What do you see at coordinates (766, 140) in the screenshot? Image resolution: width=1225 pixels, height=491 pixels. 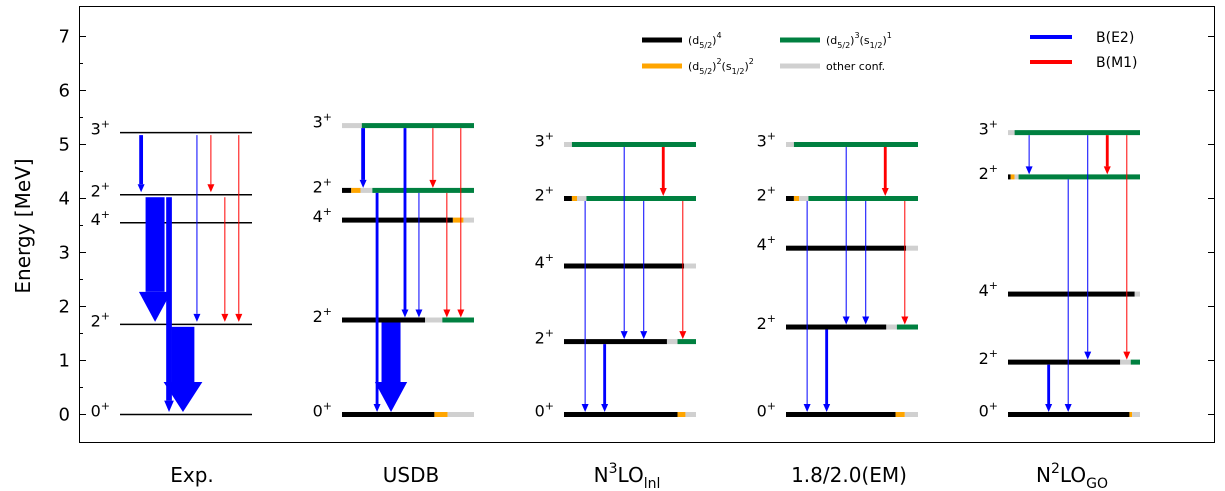 I see `state-label: 3+` at bounding box center [766, 140].